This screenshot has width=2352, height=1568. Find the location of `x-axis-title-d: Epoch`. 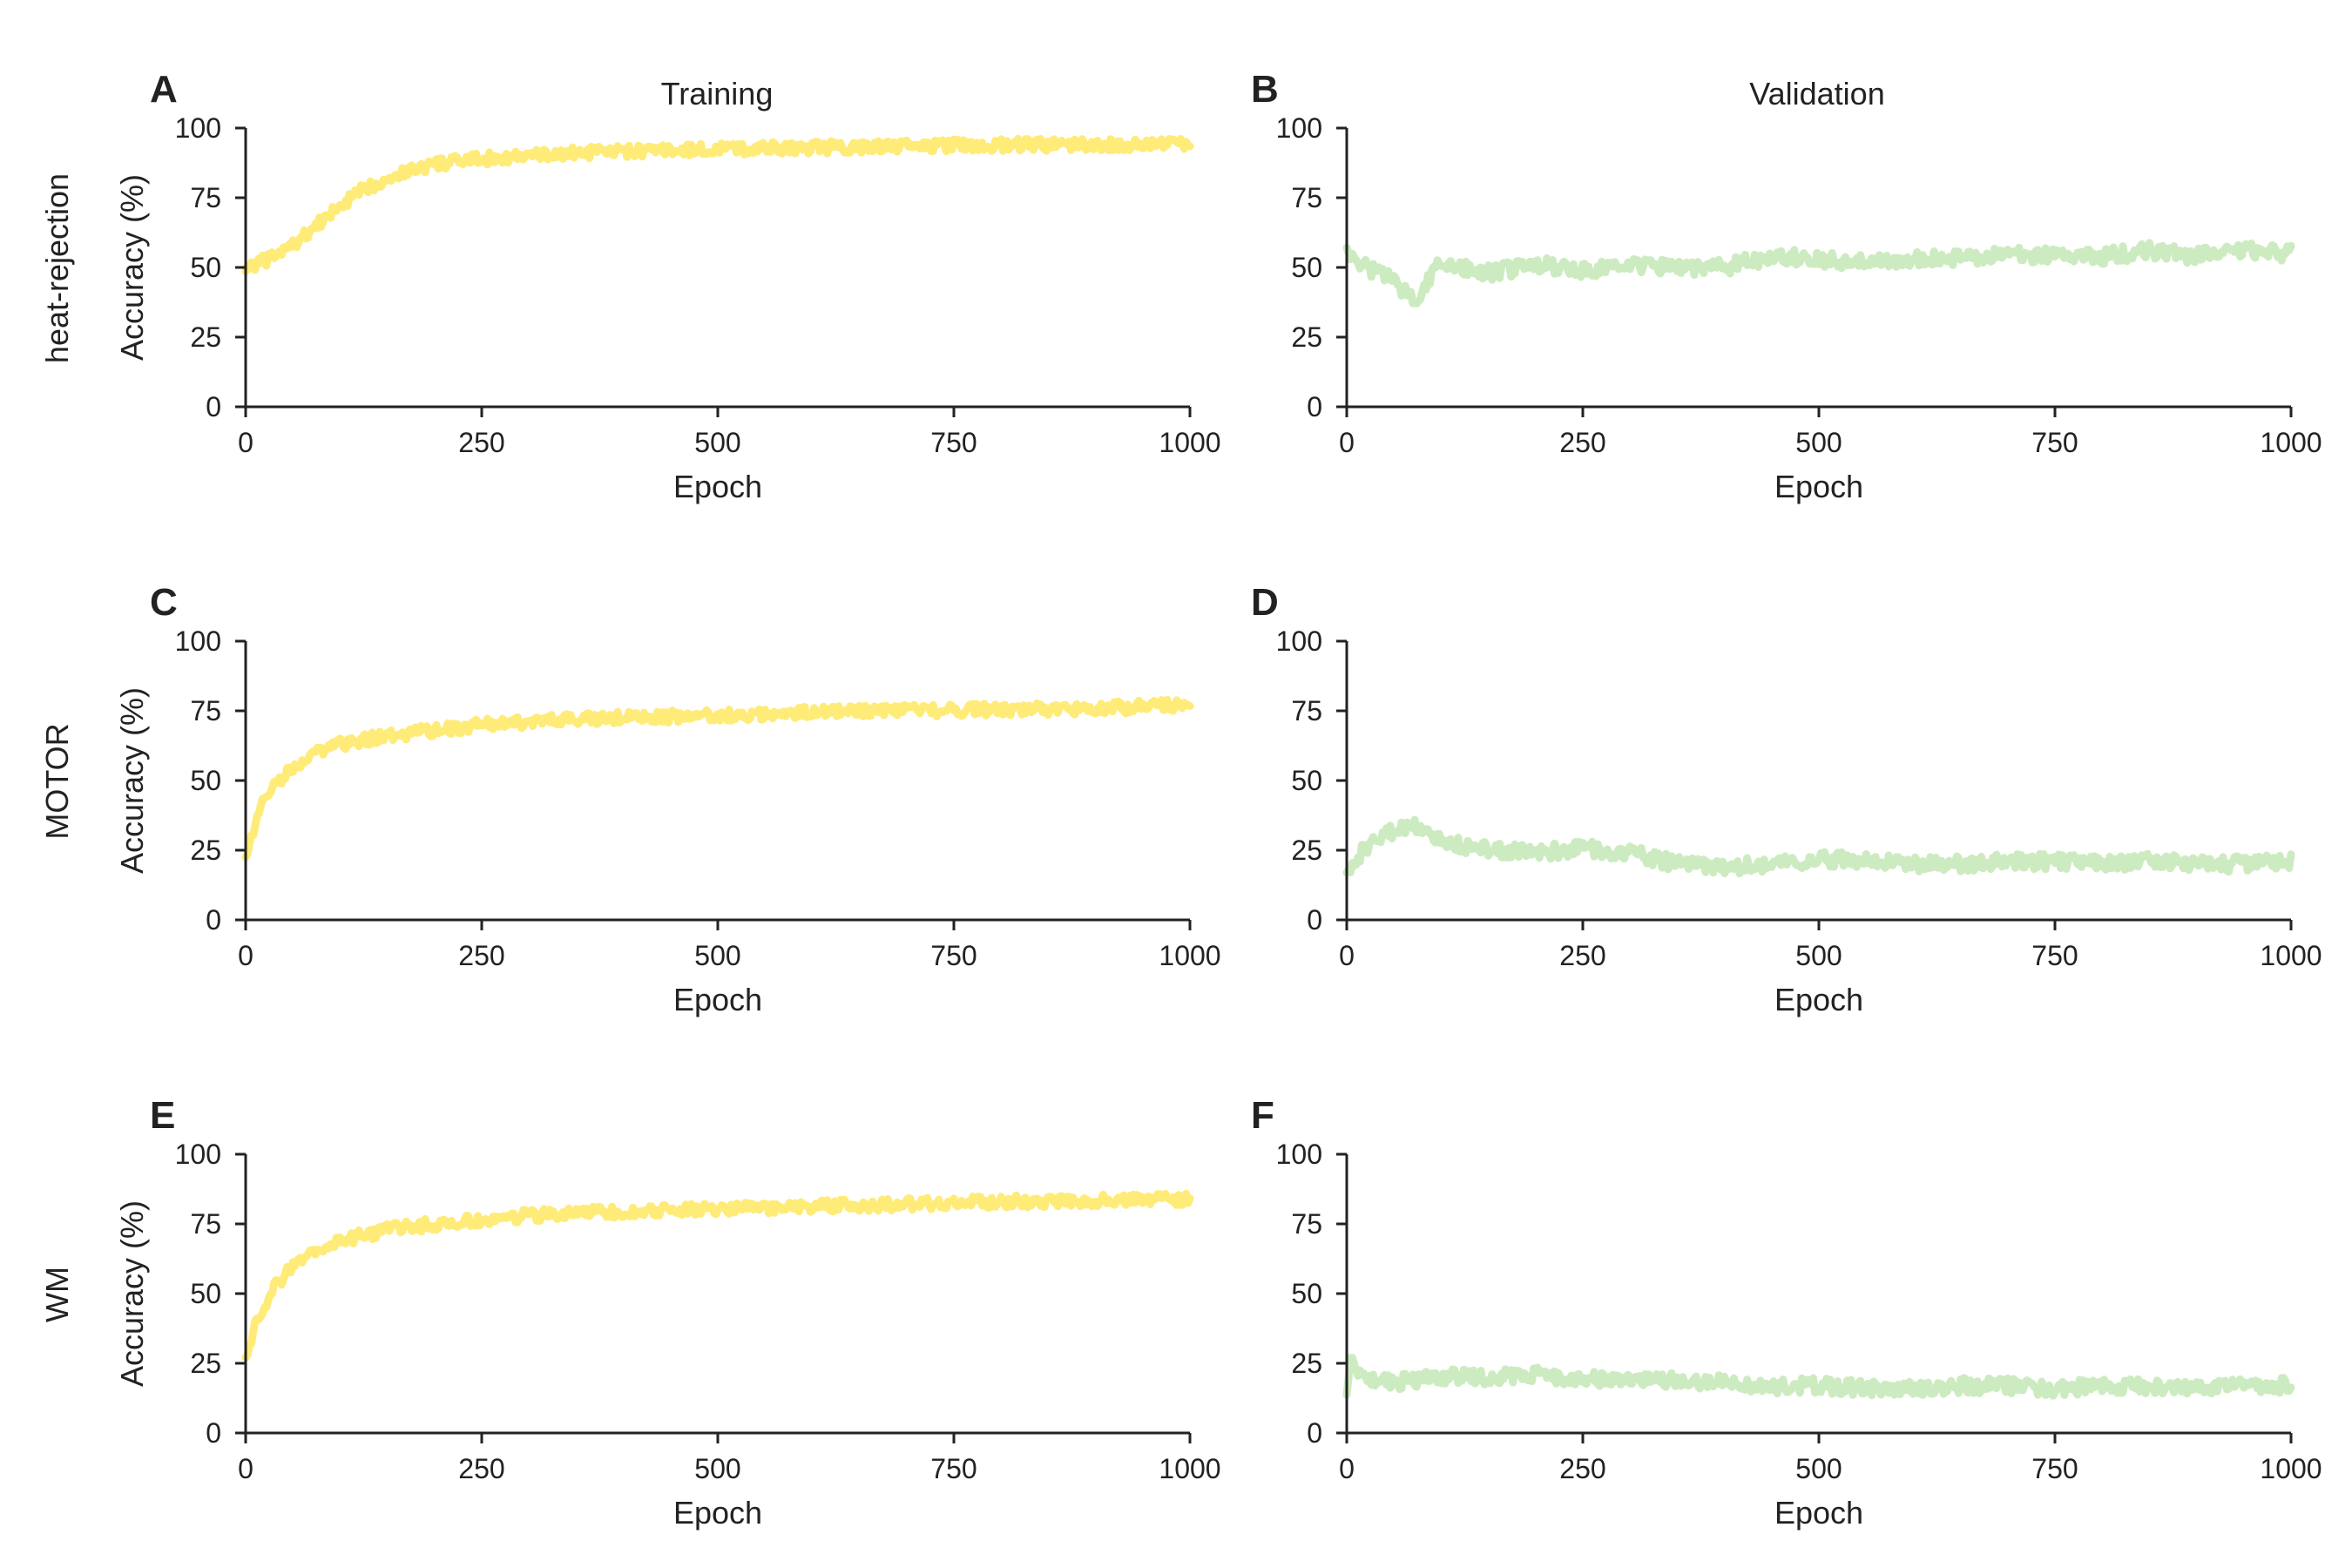

x-axis-title-d: Epoch is located at coordinates (1818, 999).